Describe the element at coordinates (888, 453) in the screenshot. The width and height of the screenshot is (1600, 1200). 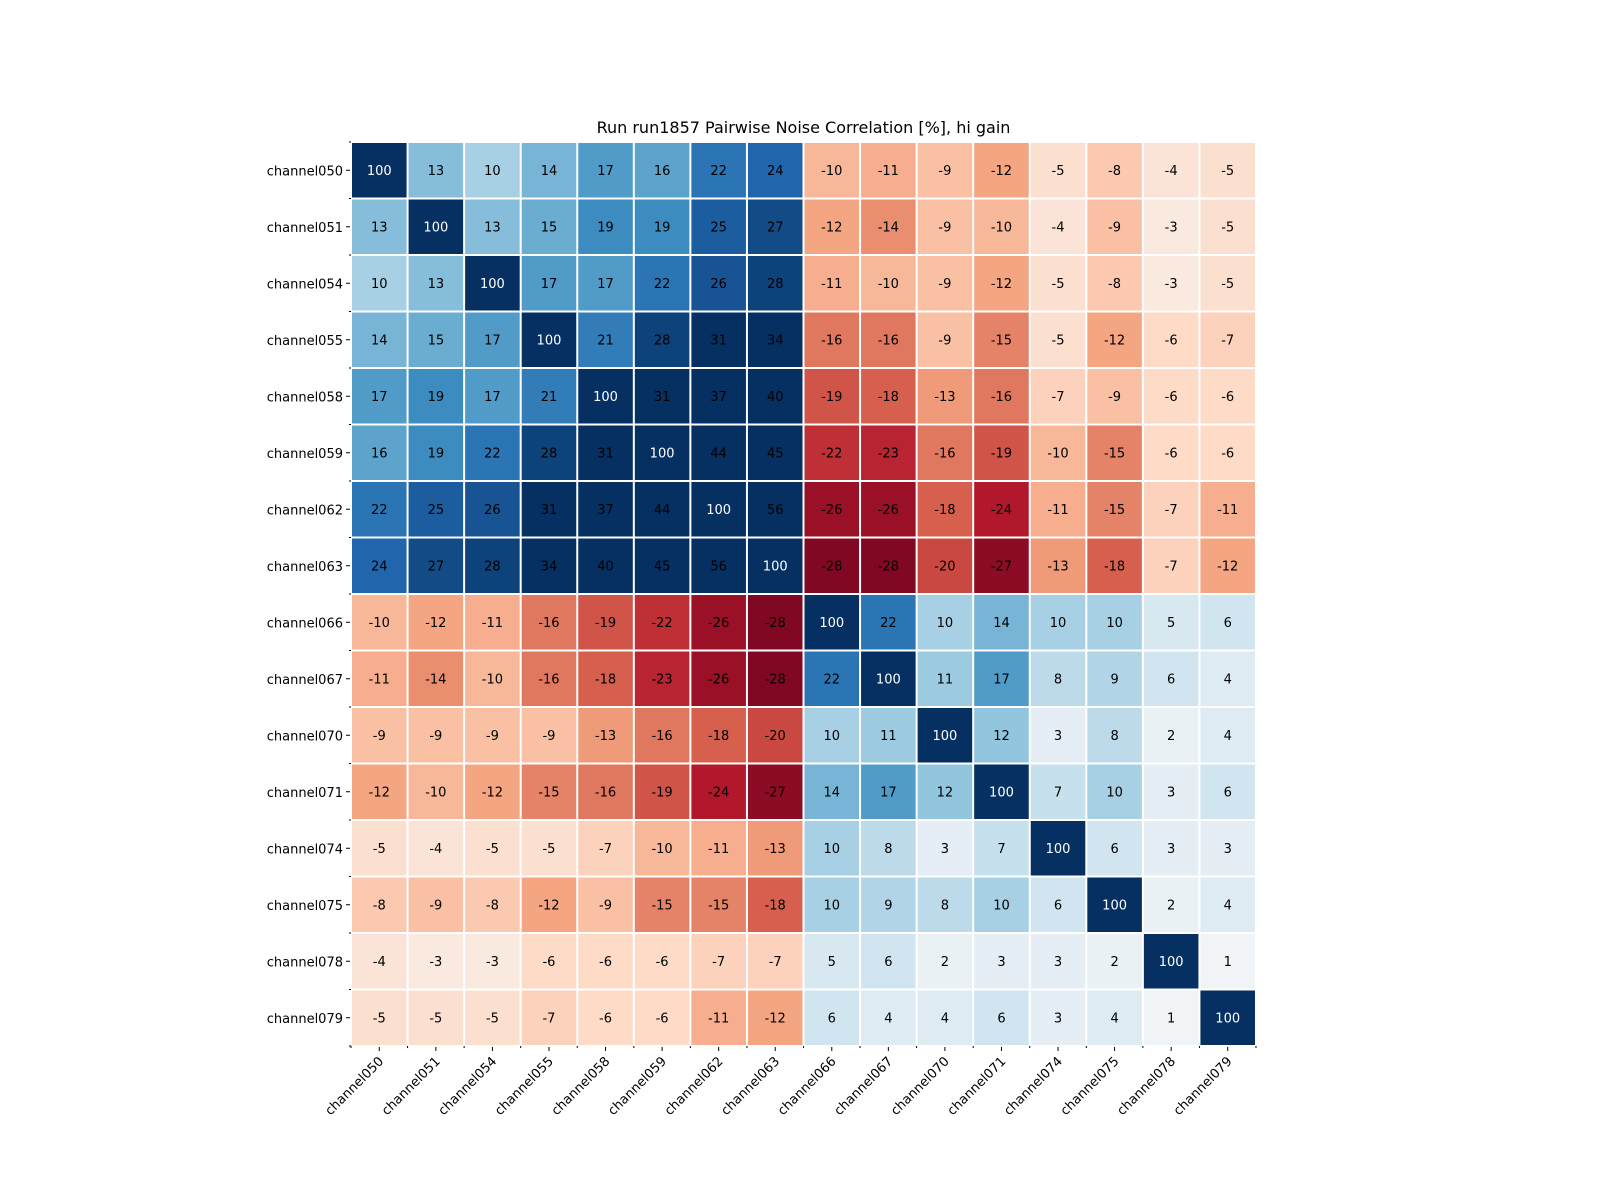
I see `cell-value-label: -23` at that location.